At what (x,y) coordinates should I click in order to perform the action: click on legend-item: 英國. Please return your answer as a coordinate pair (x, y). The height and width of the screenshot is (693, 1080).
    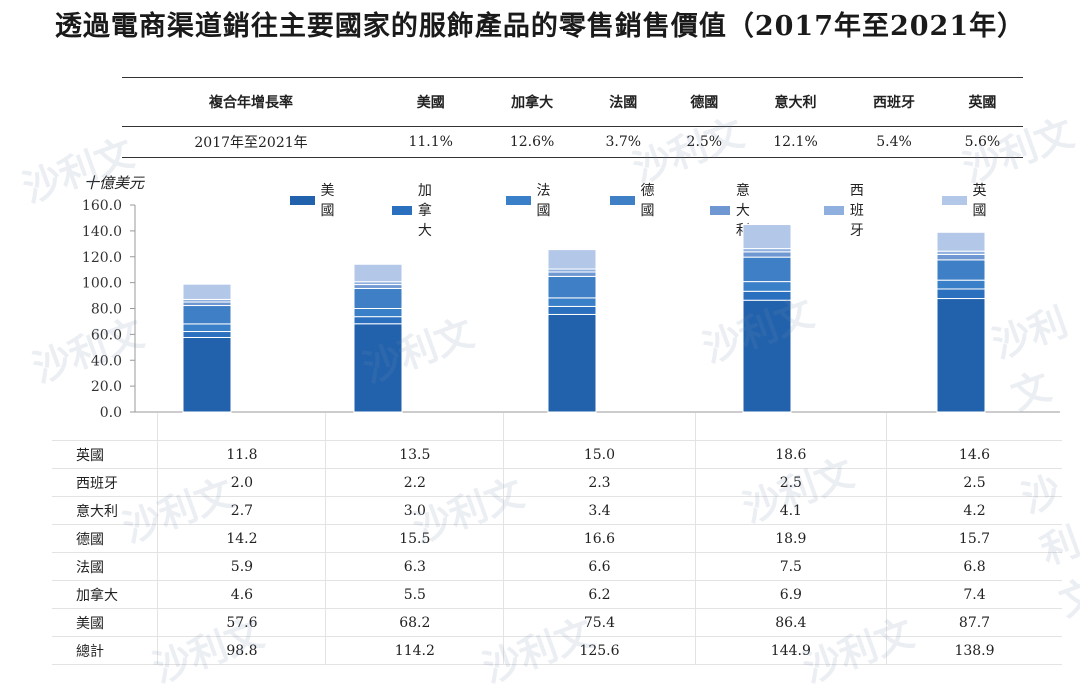
    Looking at the image, I should click on (968, 200).